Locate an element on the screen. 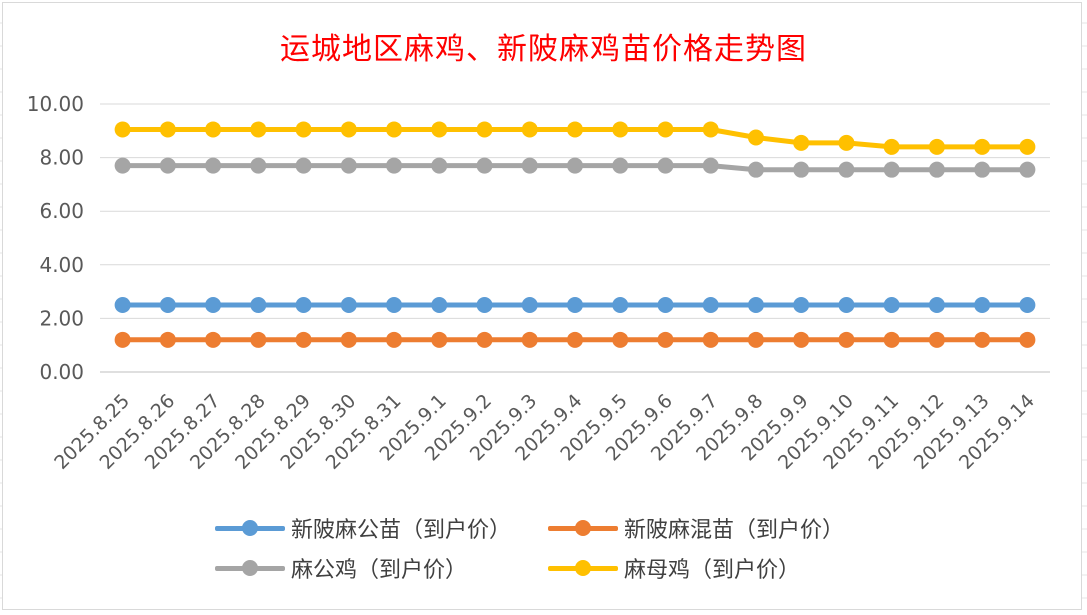  legend-label: 麻公鸡（到户价） is located at coordinates (379, 570).